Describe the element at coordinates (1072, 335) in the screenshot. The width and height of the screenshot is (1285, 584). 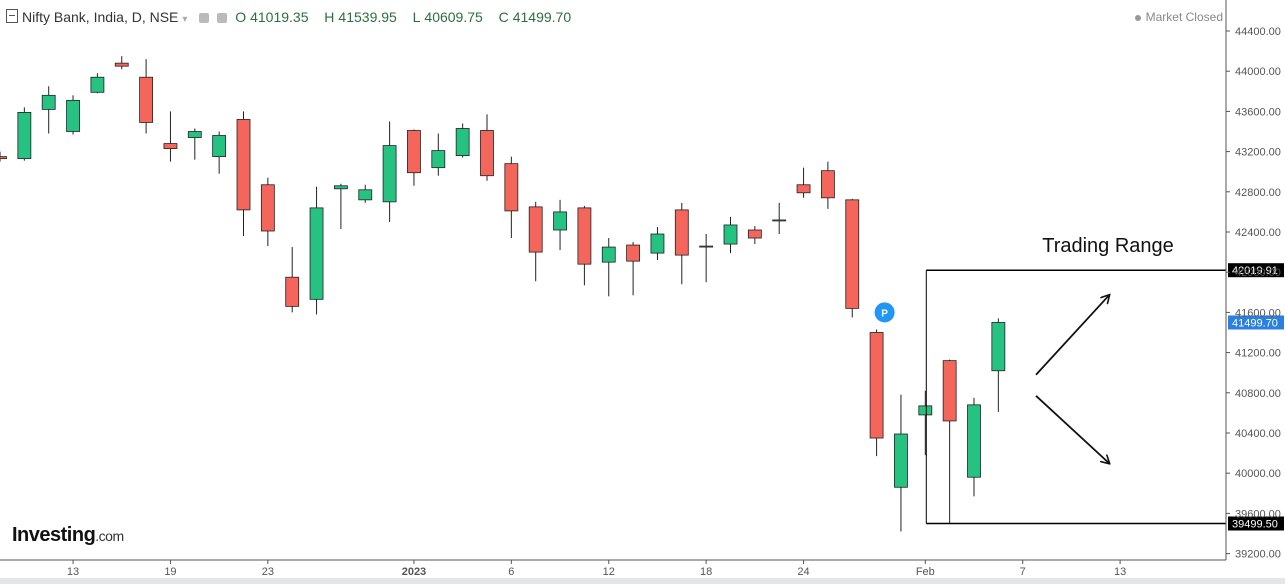
I see `arrow-up` at that location.